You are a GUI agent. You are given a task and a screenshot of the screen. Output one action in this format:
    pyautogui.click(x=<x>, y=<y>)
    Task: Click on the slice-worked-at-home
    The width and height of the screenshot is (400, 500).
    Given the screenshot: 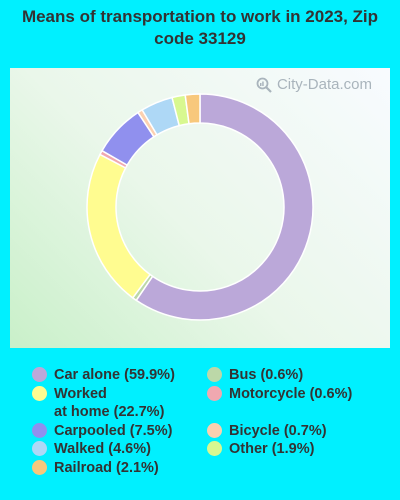 What is the action you would take?
    pyautogui.click(x=119, y=226)
    